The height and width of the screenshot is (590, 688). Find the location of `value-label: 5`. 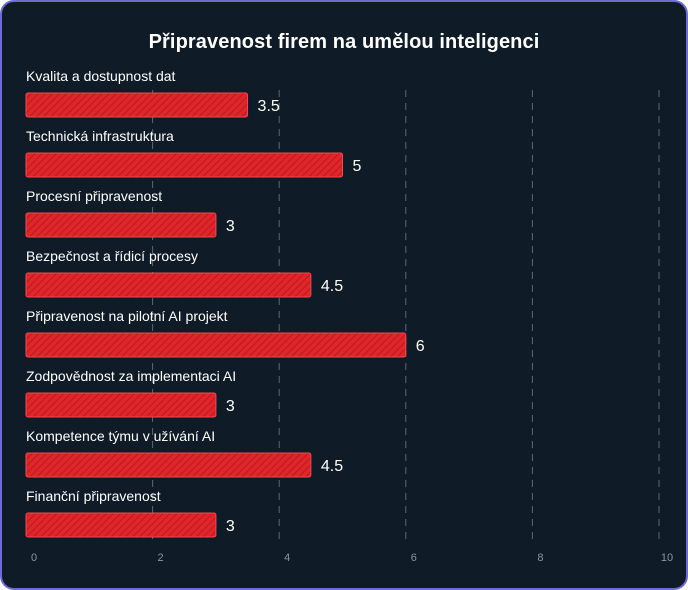

value-label: 5 is located at coordinates (357, 166).